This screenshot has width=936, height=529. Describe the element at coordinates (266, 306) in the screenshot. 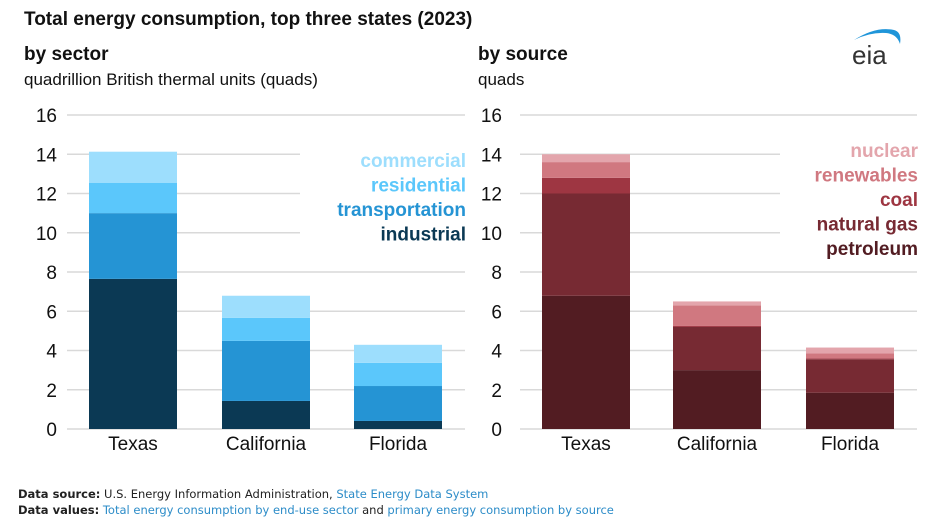

I see `sector-bar-commercial-california` at that location.